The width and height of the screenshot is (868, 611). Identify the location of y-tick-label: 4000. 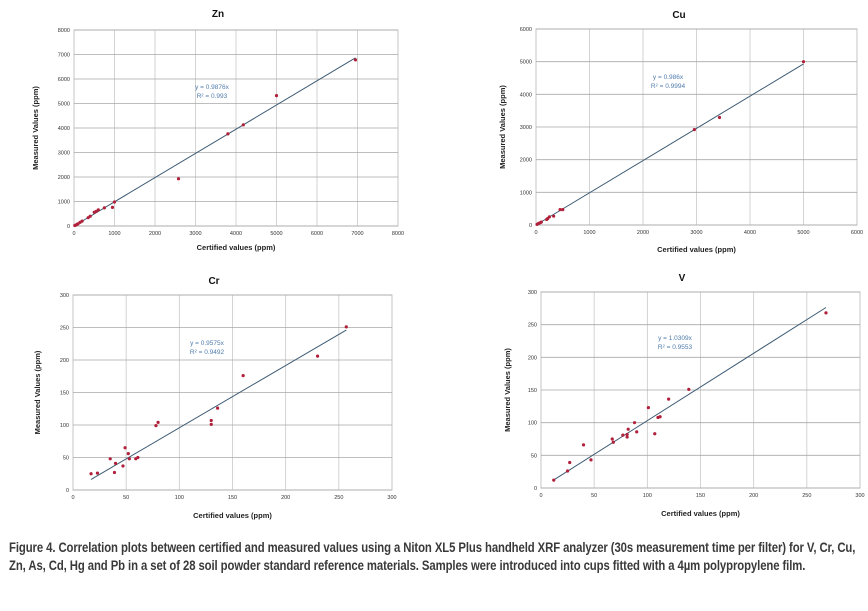
(526, 95).